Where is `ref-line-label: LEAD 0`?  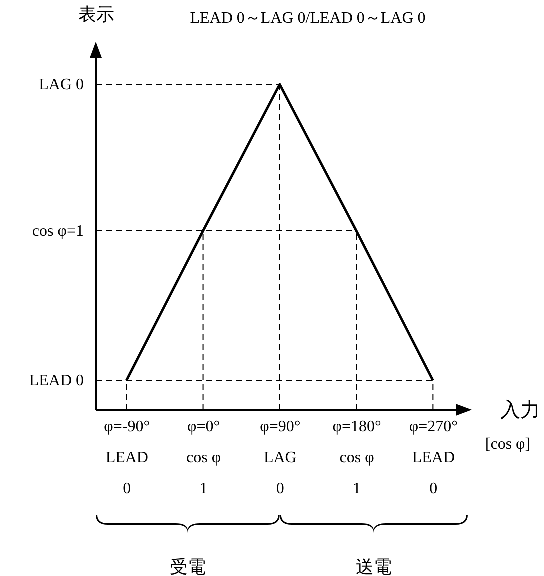
ref-line-label: LEAD 0 is located at coordinates (56, 381).